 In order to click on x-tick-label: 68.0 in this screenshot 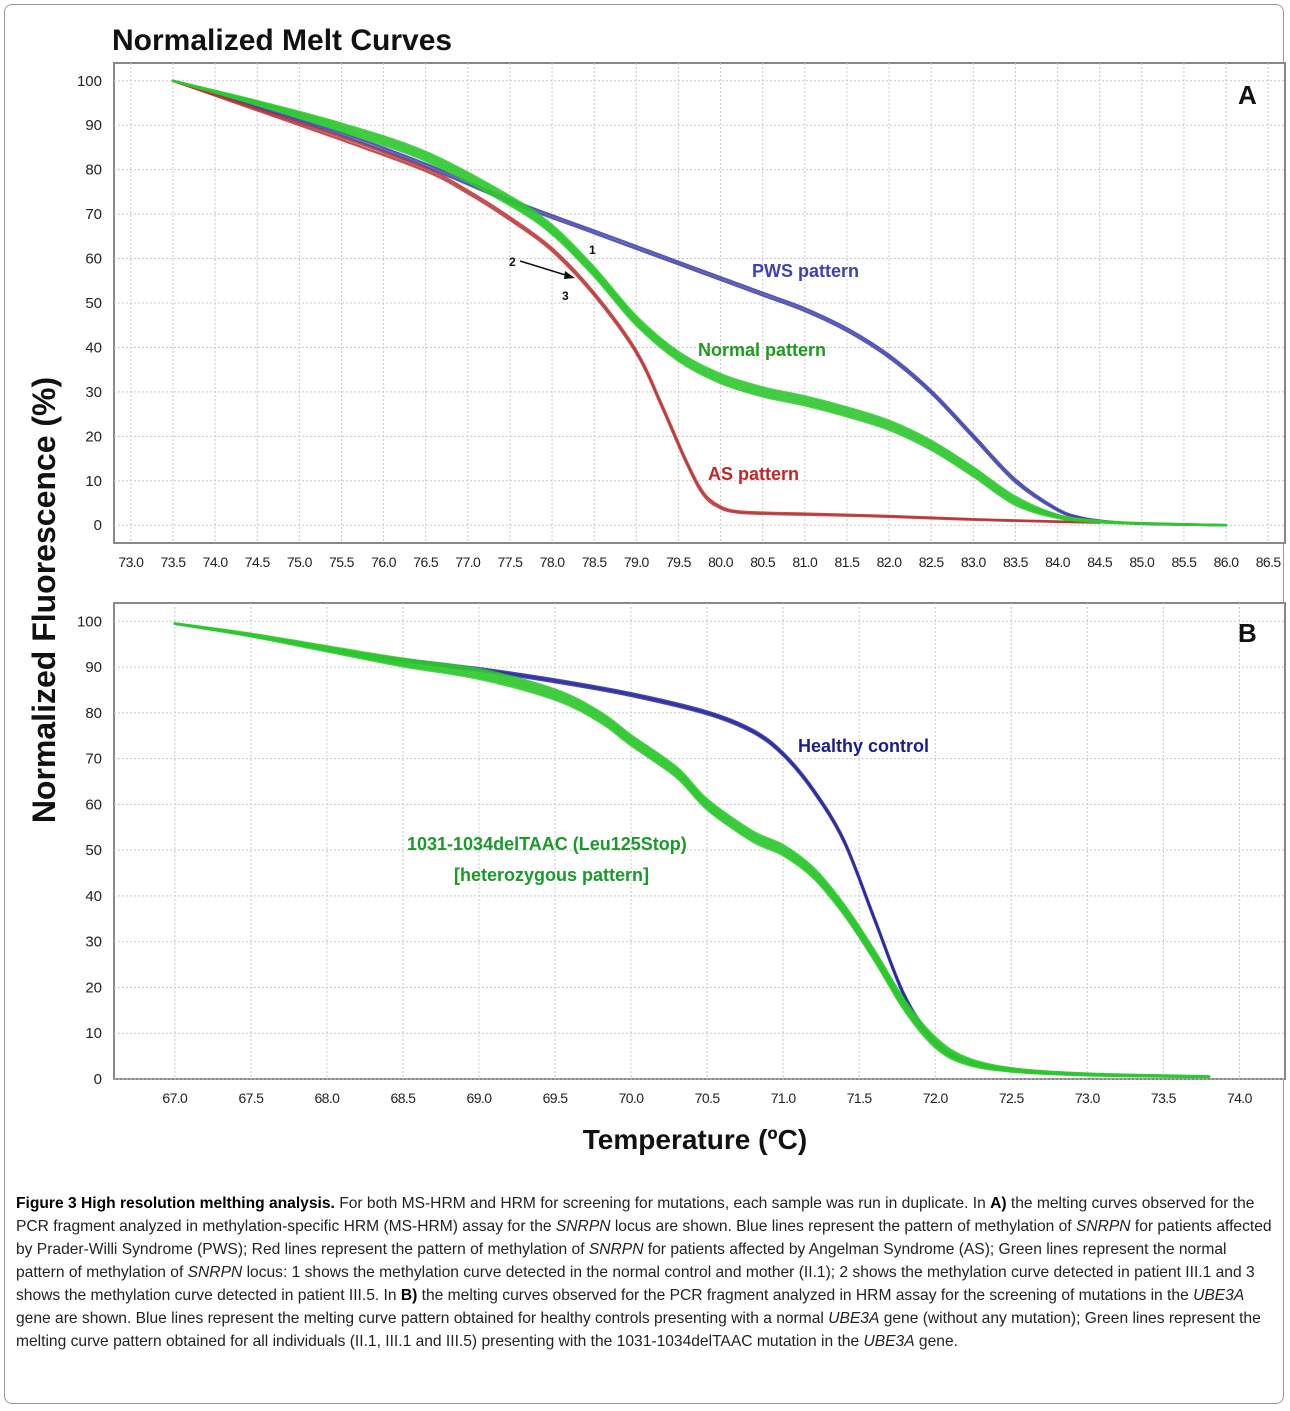, I will do `click(327, 1098)`.